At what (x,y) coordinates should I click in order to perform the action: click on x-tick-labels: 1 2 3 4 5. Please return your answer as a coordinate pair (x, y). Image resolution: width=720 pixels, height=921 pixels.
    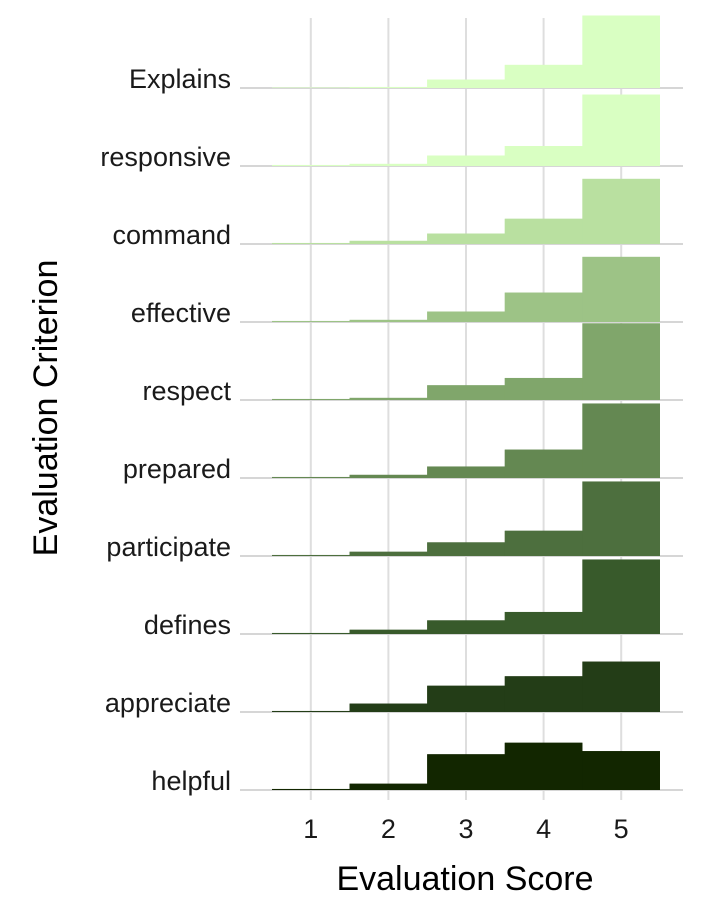
    Looking at the image, I should click on (465, 829).